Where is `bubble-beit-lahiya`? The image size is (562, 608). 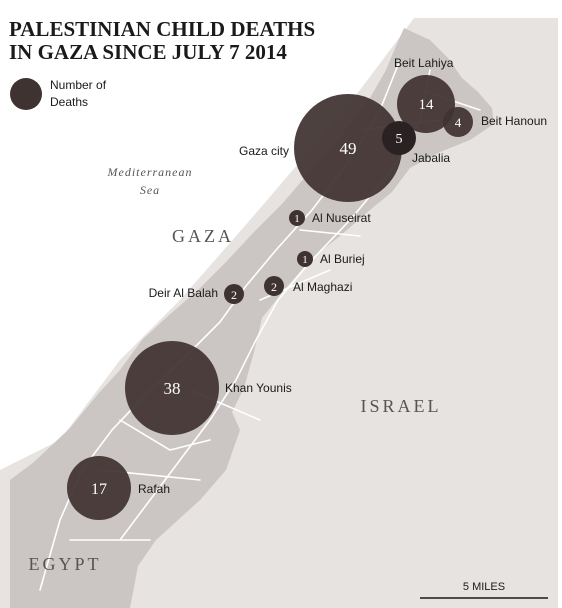 bubble-beit-lahiya is located at coordinates (426, 104).